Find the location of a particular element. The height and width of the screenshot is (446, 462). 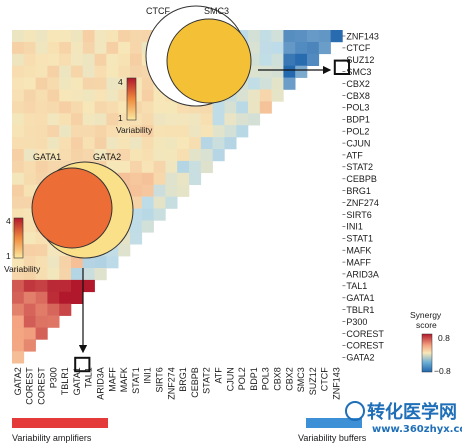

amplifiers-label: Variability amplifiers is located at coordinates (52, 438).